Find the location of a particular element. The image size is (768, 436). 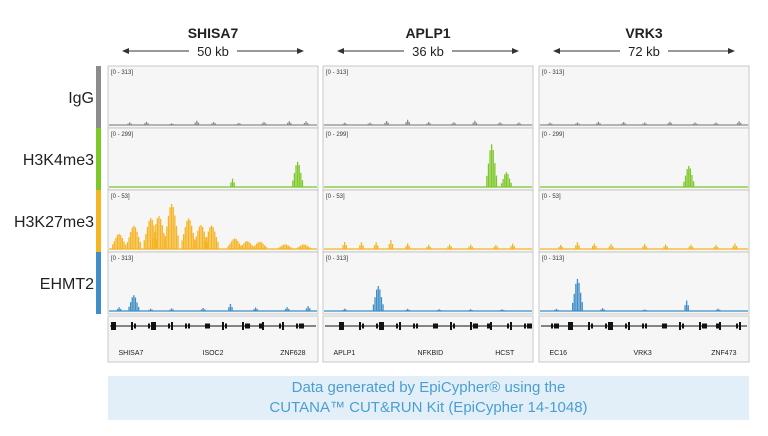

track-panel is located at coordinates (428, 283).